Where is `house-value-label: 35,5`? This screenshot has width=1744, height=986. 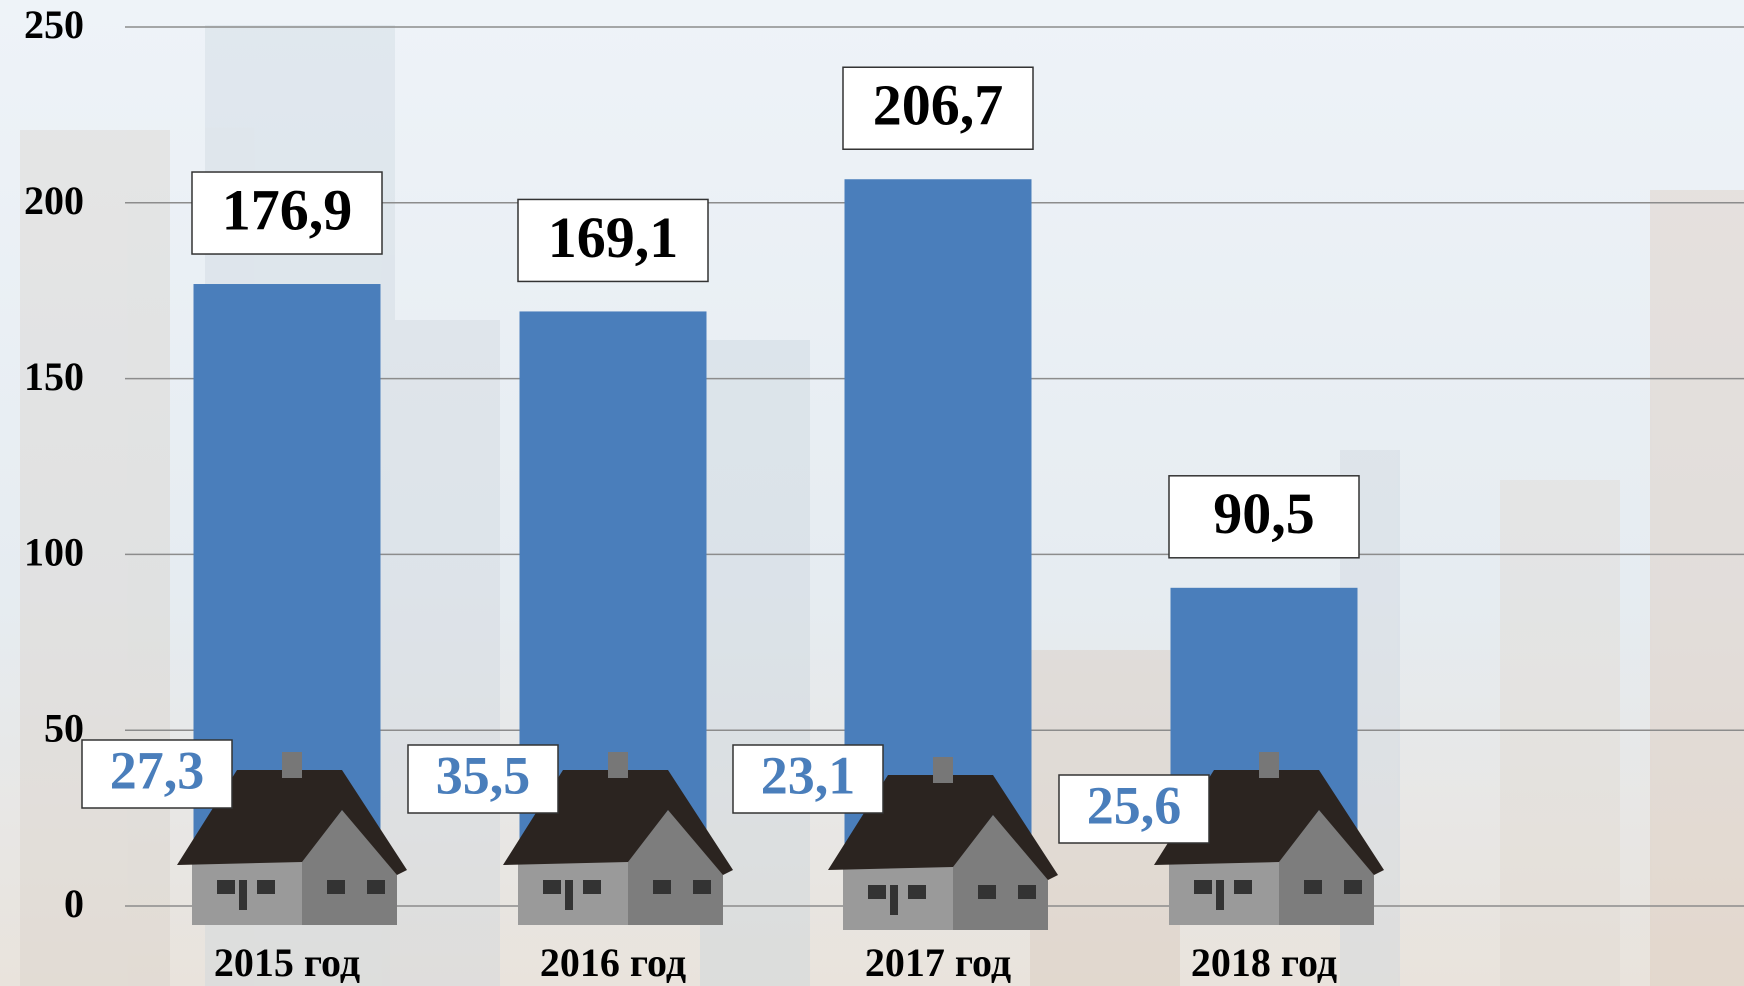 house-value-label: 35,5 is located at coordinates (483, 775).